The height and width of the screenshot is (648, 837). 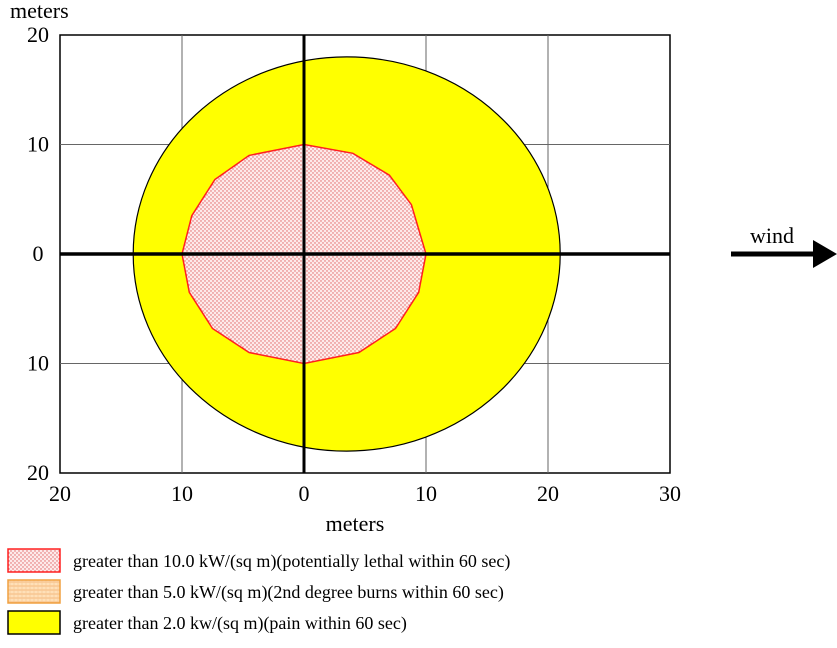 I want to click on x-axis-label: meters, so click(x=355, y=523).